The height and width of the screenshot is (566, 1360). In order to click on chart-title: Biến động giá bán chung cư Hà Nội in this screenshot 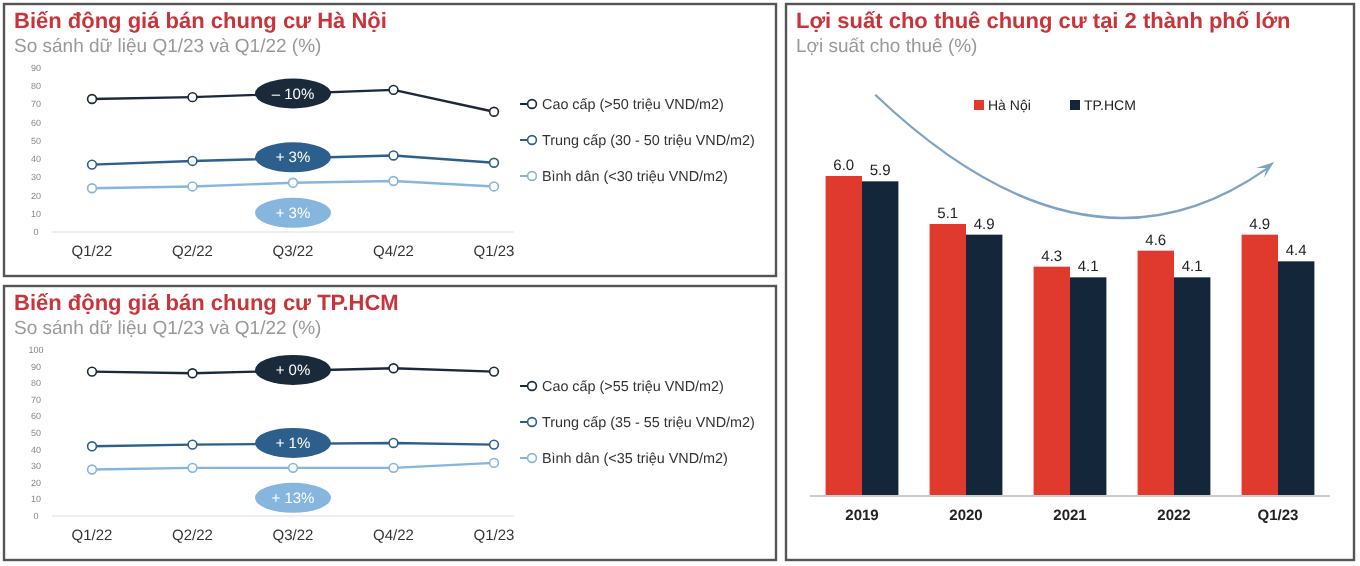, I will do `click(200, 22)`.